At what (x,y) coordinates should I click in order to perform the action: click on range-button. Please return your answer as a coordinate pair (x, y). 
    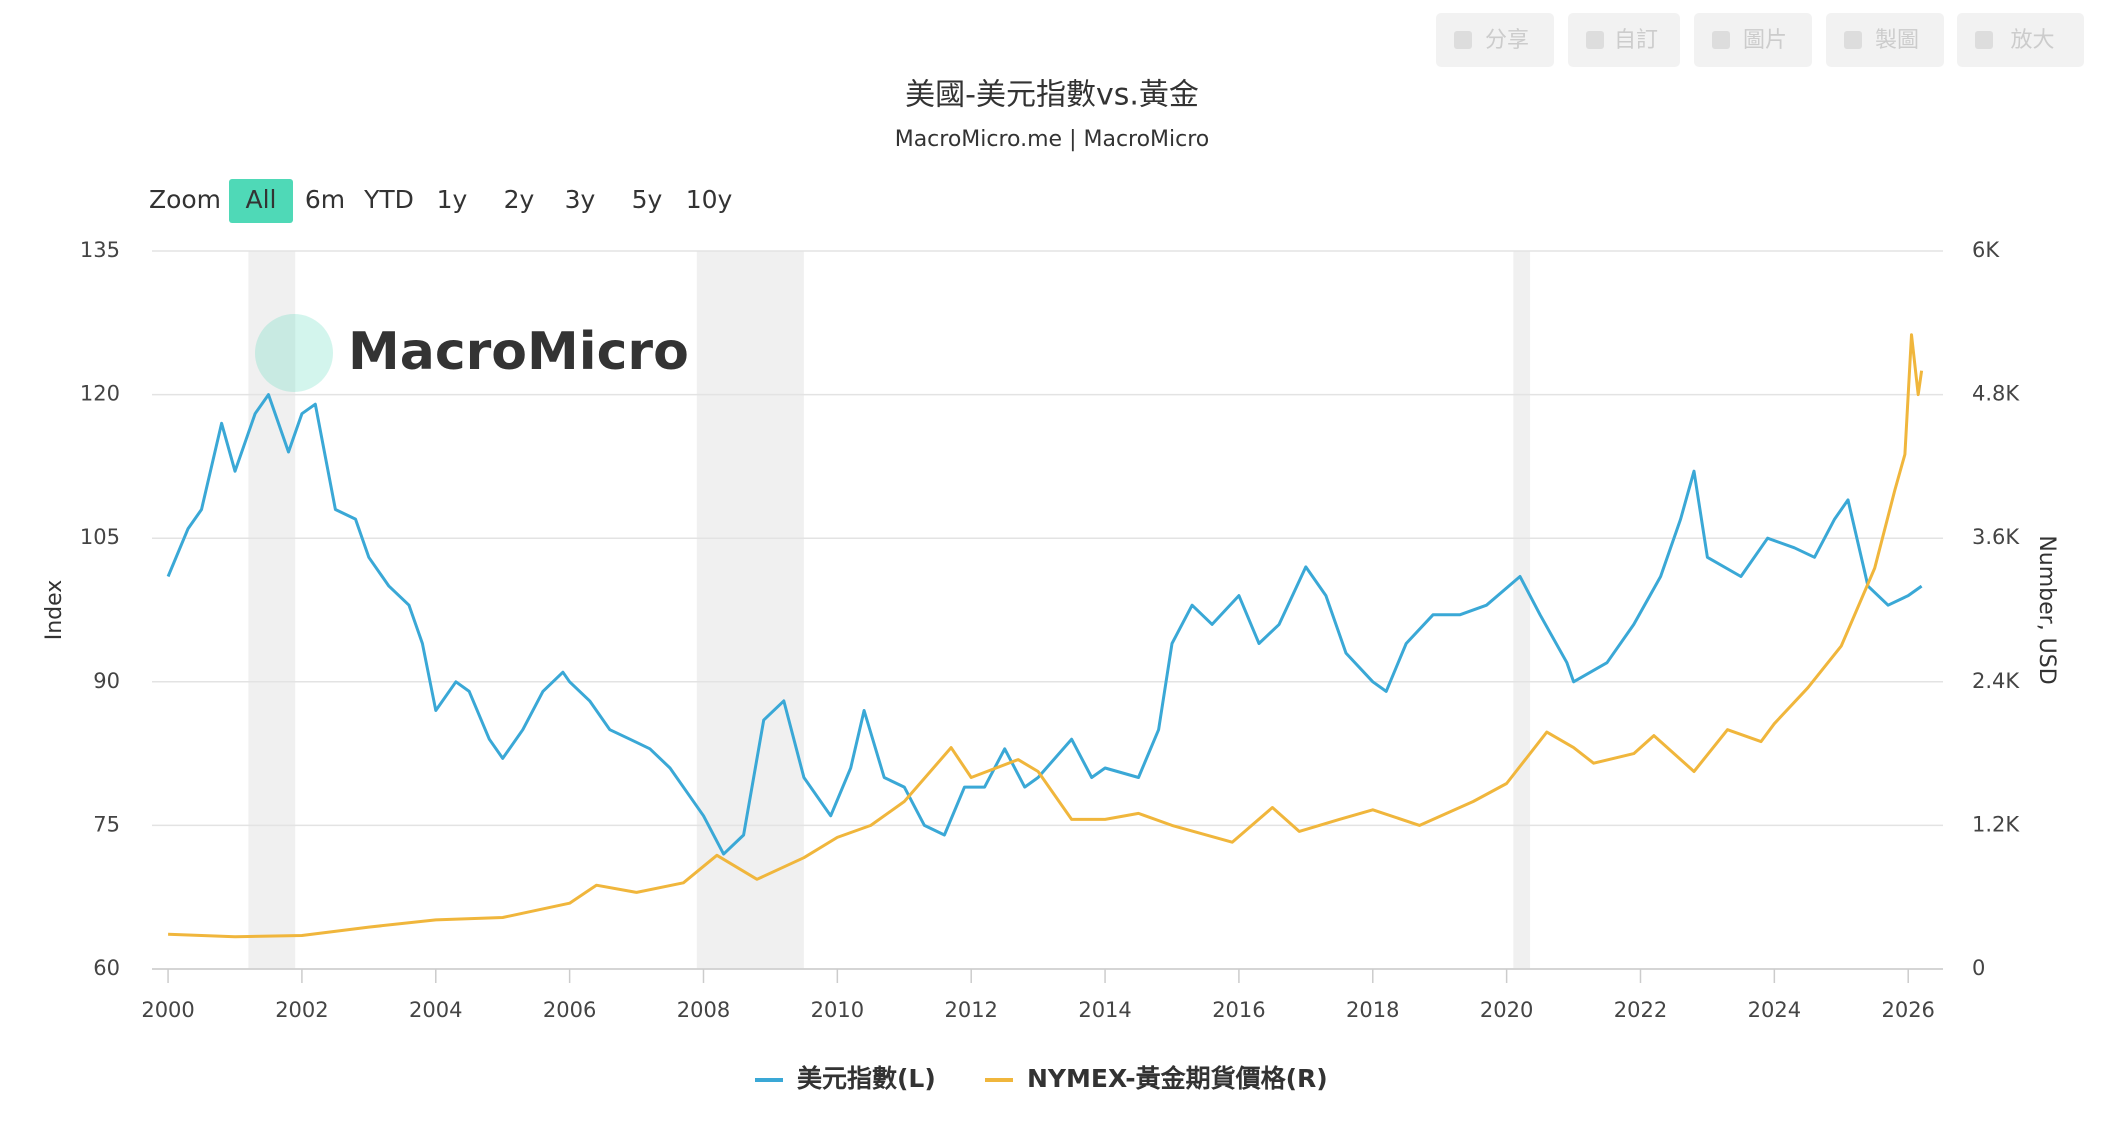
    Looking at the image, I should click on (261, 201).